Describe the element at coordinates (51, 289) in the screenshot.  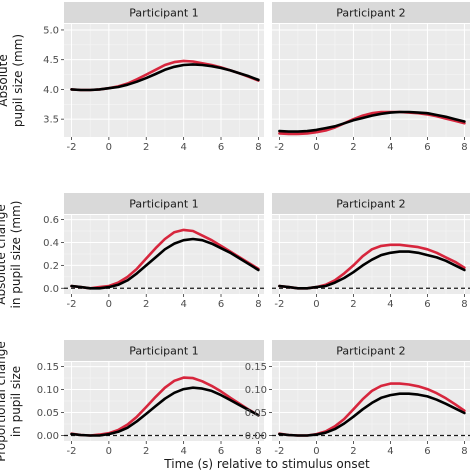
I see `y-tick-label: 0.0` at that location.